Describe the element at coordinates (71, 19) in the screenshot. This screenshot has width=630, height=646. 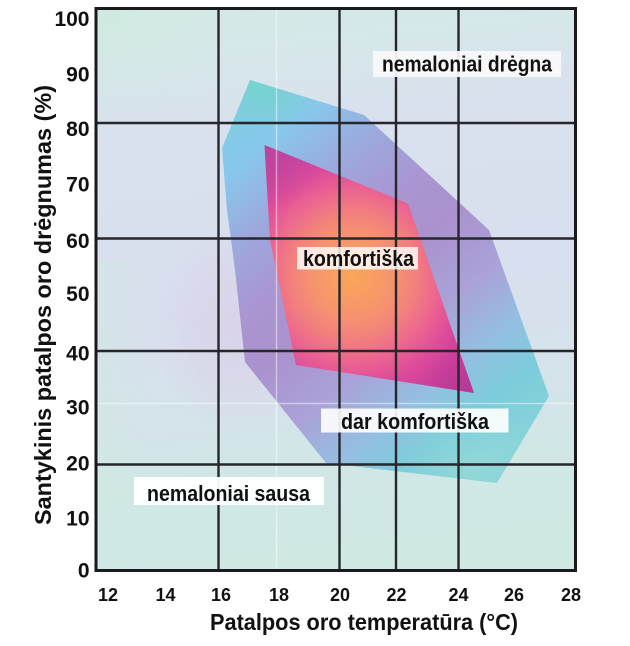
I see `svg-text: 100` at that location.